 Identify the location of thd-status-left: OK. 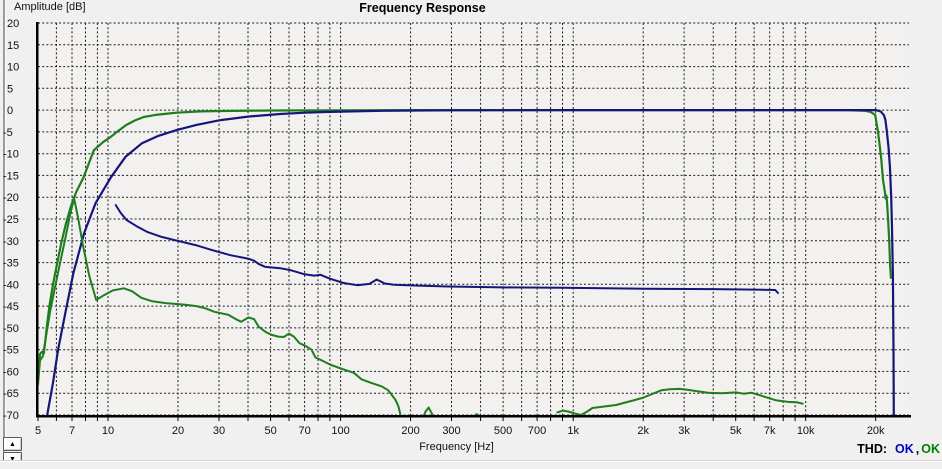
(904, 449).